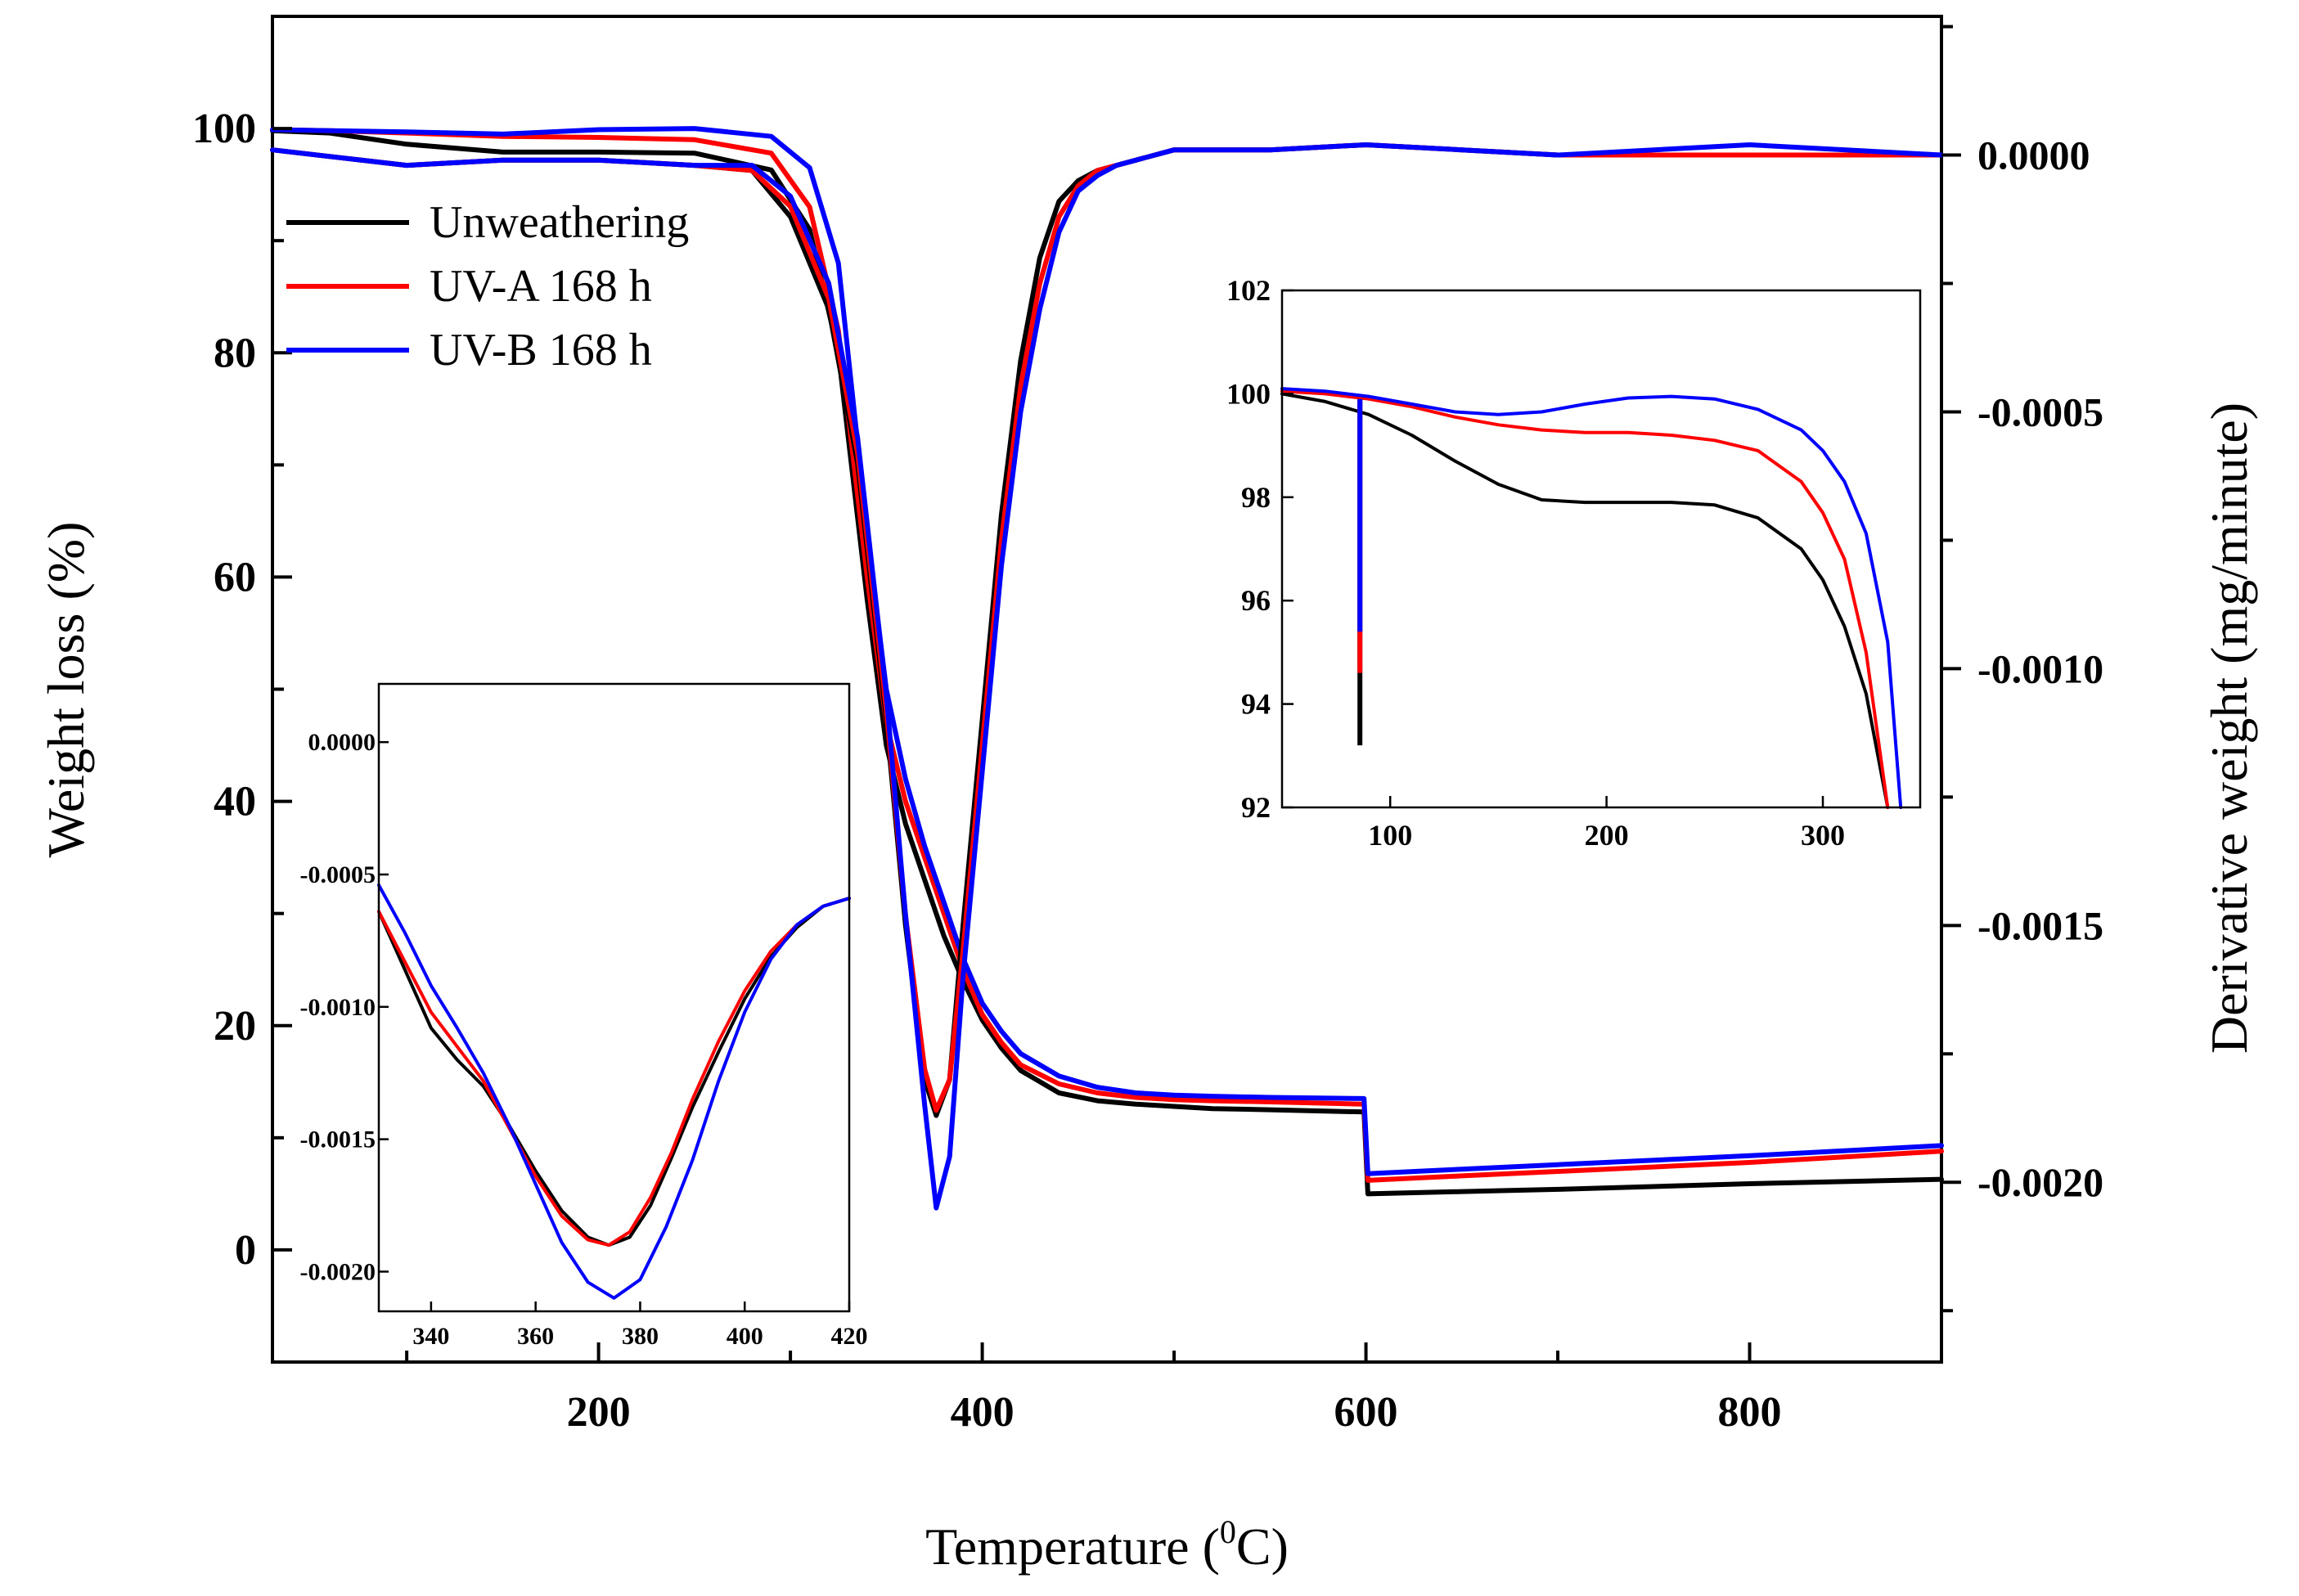 This screenshot has width=2299, height=1596. I want to click on inset2-curves, so click(614, 1091).